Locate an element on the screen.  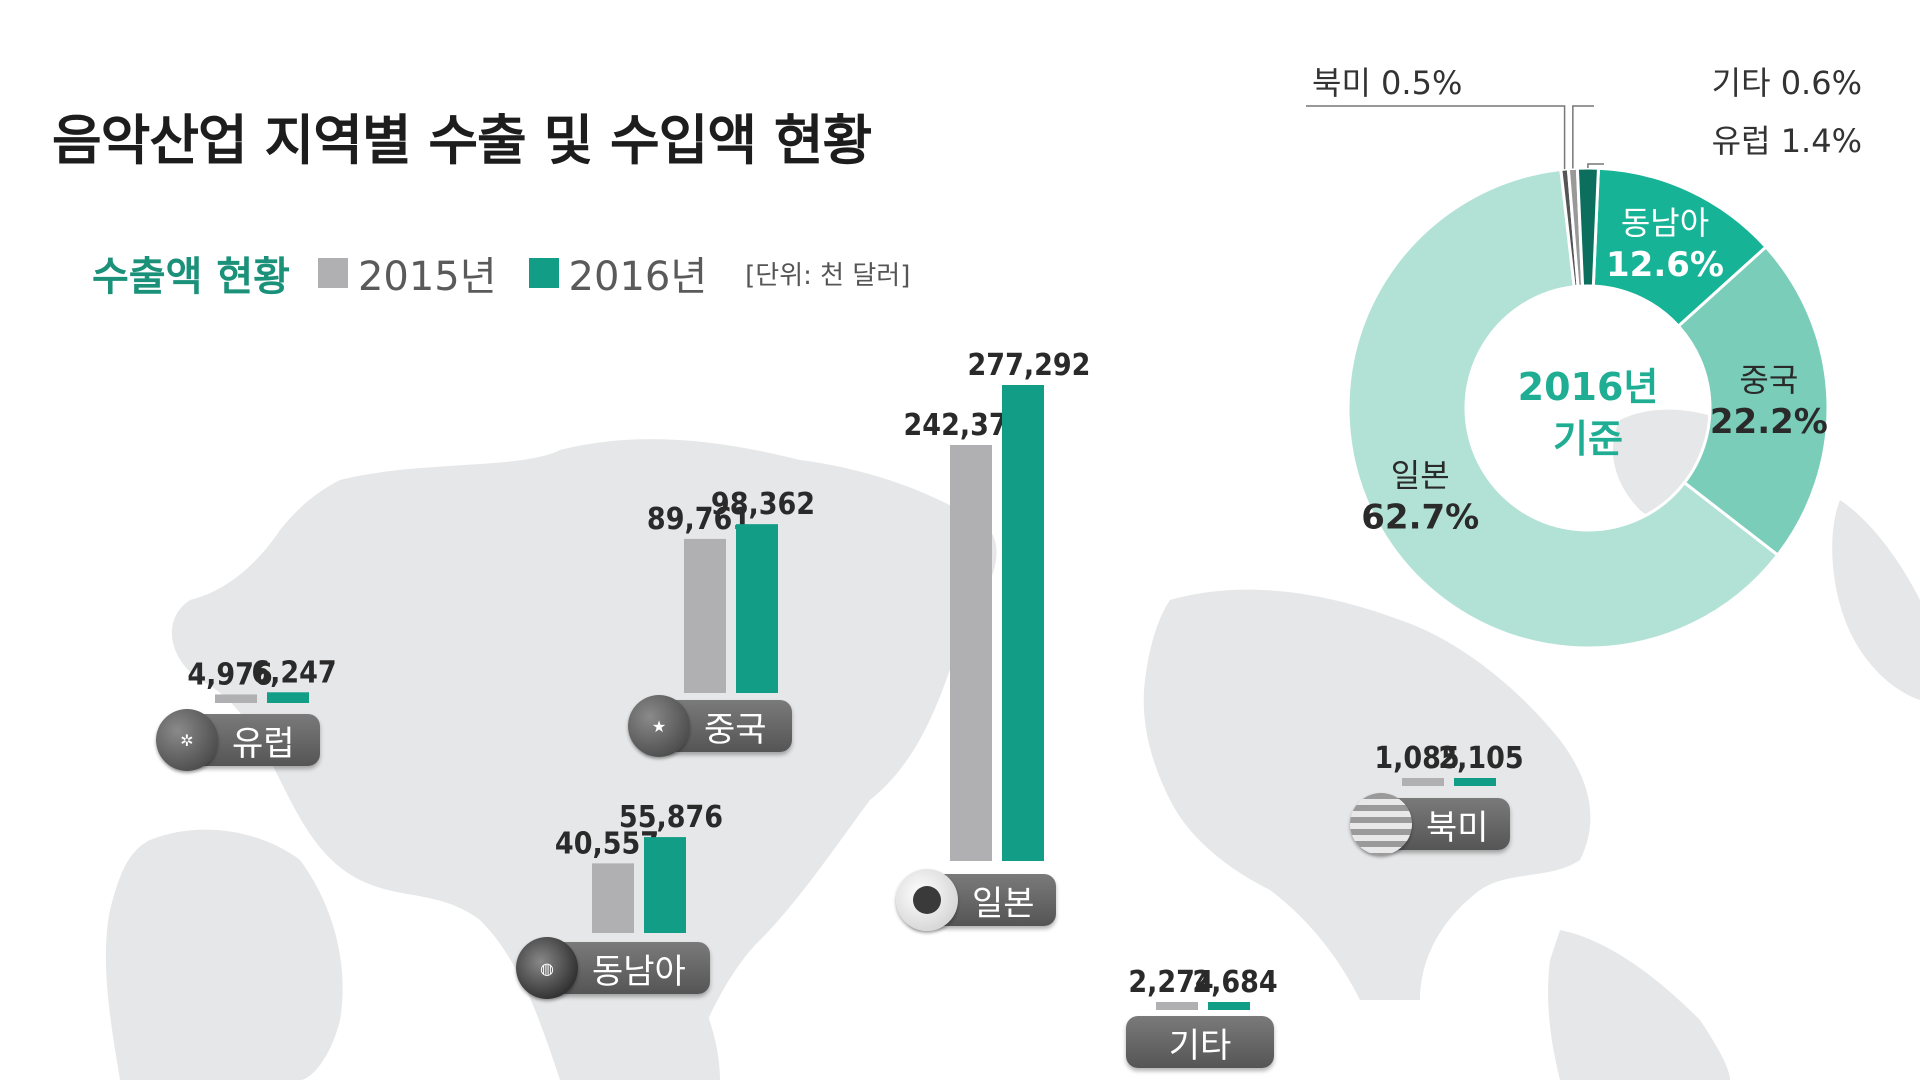
callout-label-other: 기타 0.6% is located at coordinates (1787, 83).